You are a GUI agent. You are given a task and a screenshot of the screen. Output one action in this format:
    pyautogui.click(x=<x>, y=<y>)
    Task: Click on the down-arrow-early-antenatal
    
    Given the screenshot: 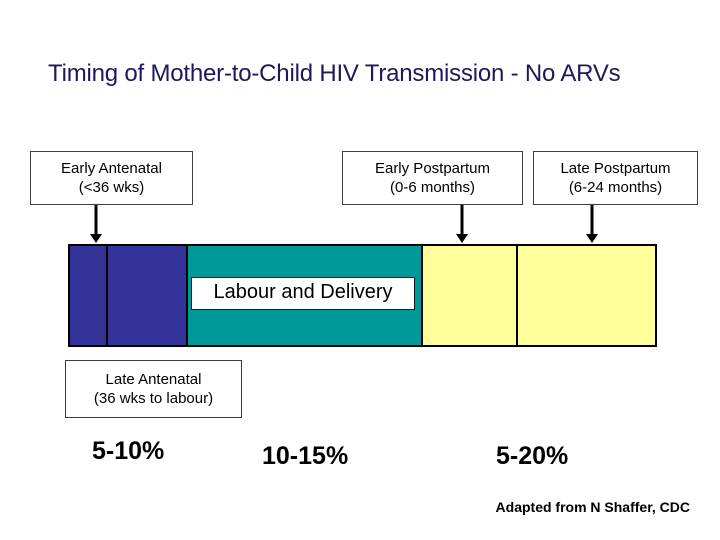 What is the action you would take?
    pyautogui.click(x=96, y=224)
    